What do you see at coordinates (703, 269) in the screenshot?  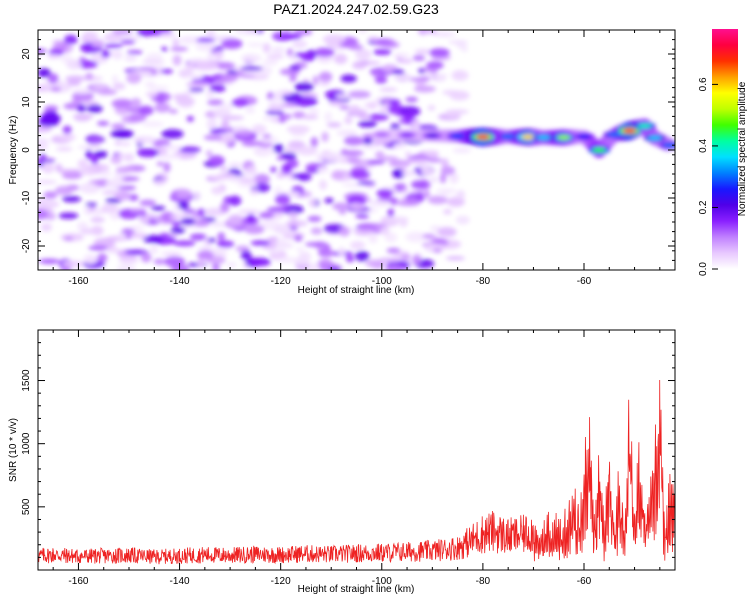 I see `colorbar-tick-label: 0.0` at bounding box center [703, 269].